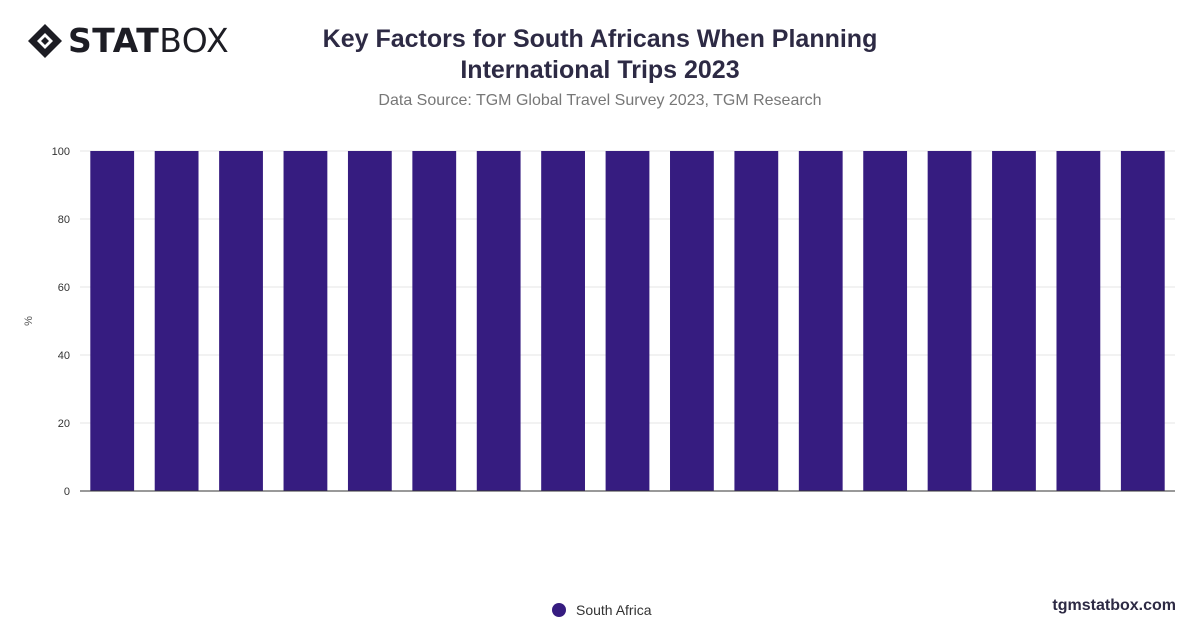 The width and height of the screenshot is (1200, 628). Describe the element at coordinates (614, 610) in the screenshot. I see `legend-label: South Africa` at that location.